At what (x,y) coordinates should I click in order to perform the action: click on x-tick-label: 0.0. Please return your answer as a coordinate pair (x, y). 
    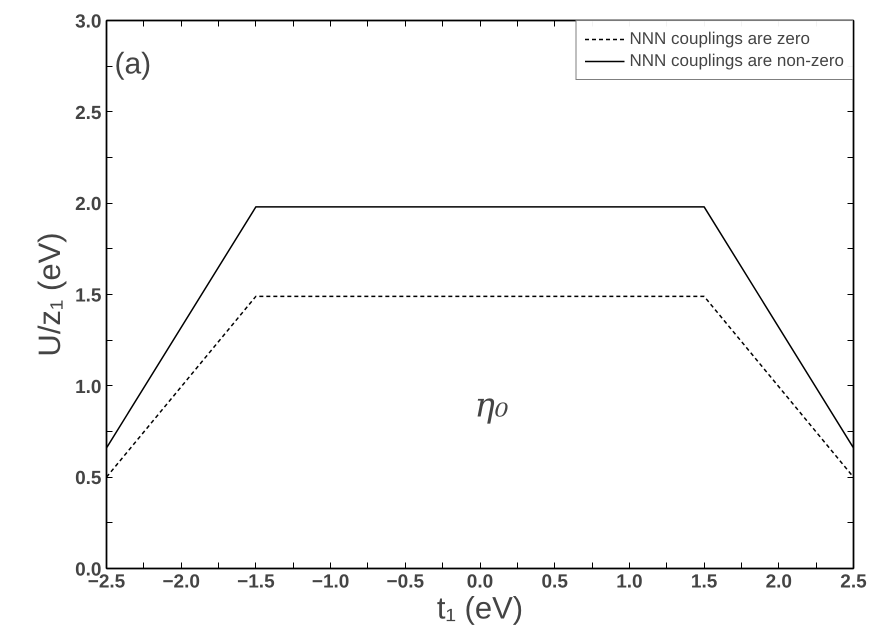
    Looking at the image, I should click on (480, 582).